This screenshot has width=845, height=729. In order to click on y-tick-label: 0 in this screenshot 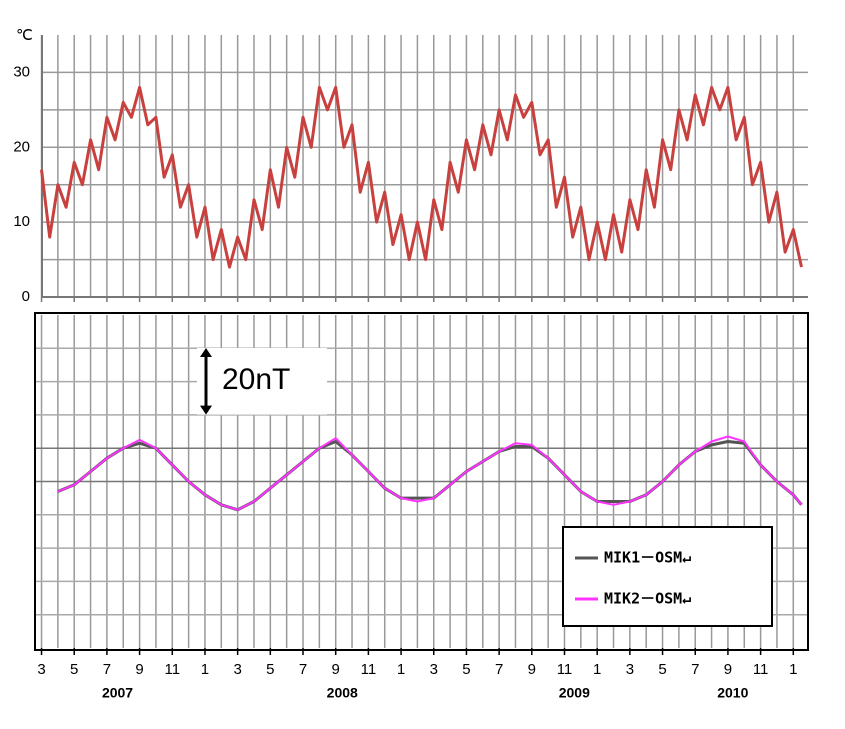, I will do `click(26, 296)`.